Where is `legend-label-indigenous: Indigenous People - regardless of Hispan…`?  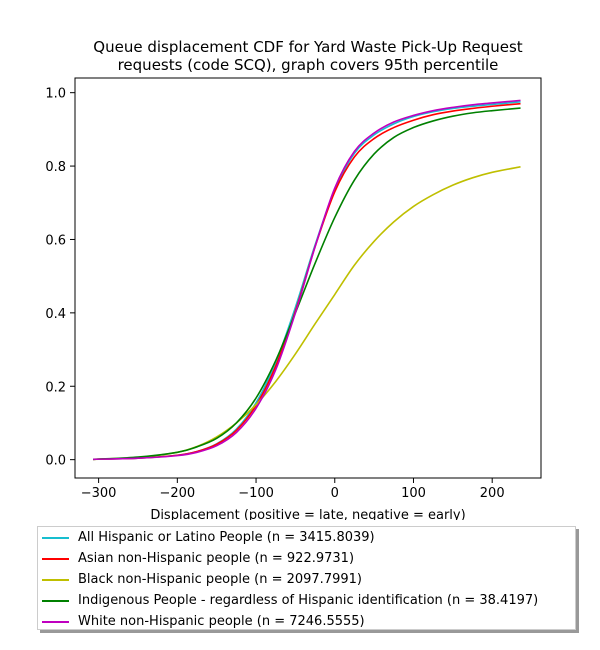
legend-label-indigenous: Indigenous People - regardless of Hispan… is located at coordinates (308, 600).